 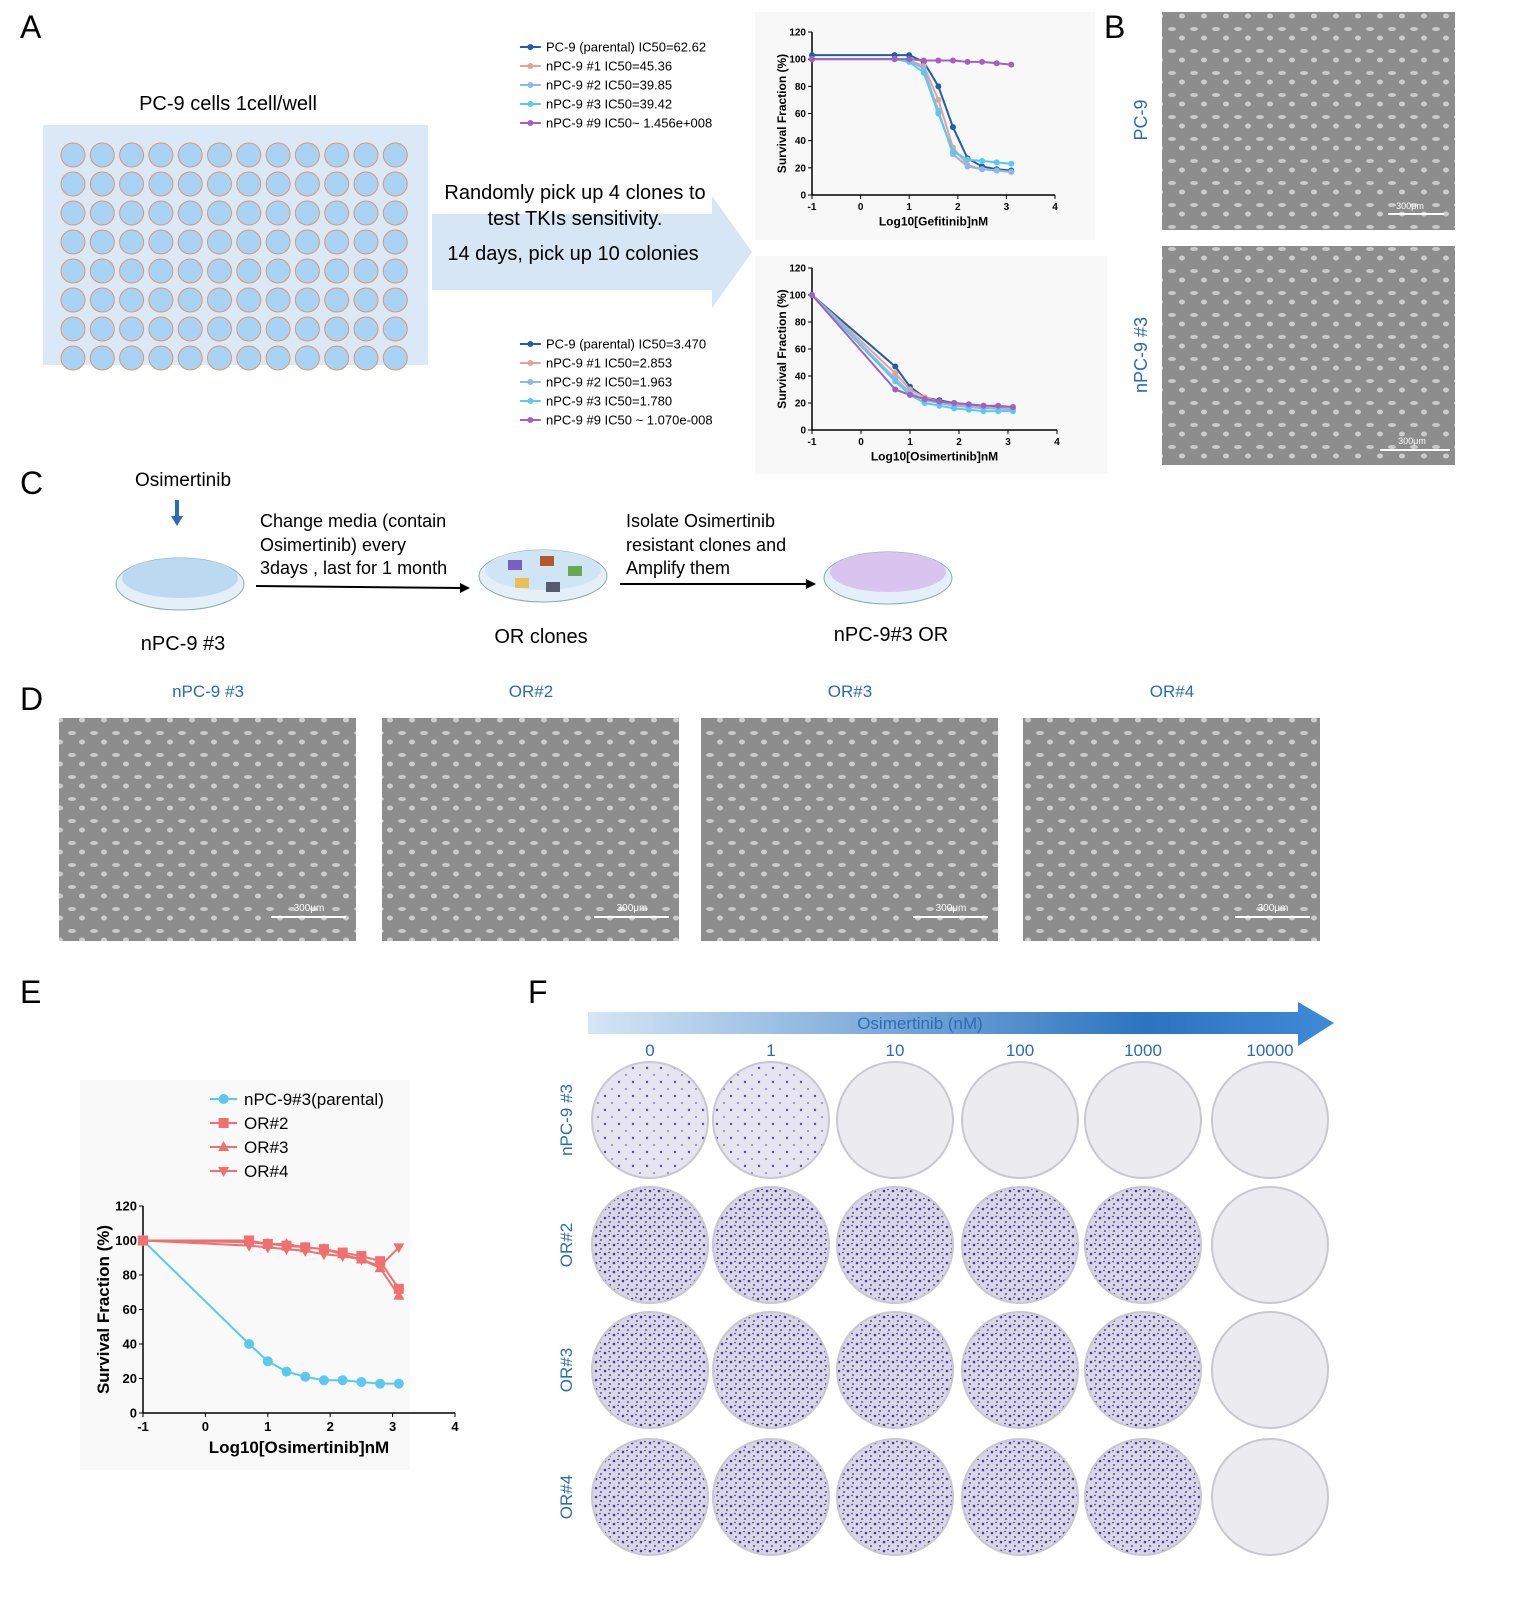 What do you see at coordinates (626, 344) in the screenshot?
I see `legend-label: PC-9 (parental) IC50=3.470` at bounding box center [626, 344].